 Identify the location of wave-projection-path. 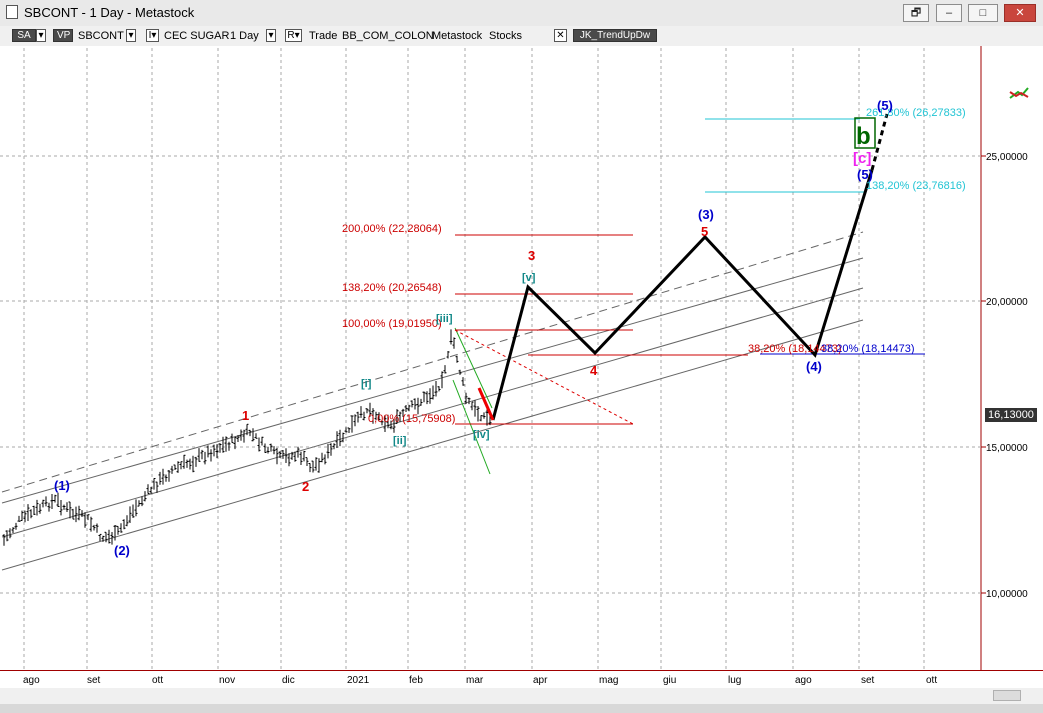
(682, 295).